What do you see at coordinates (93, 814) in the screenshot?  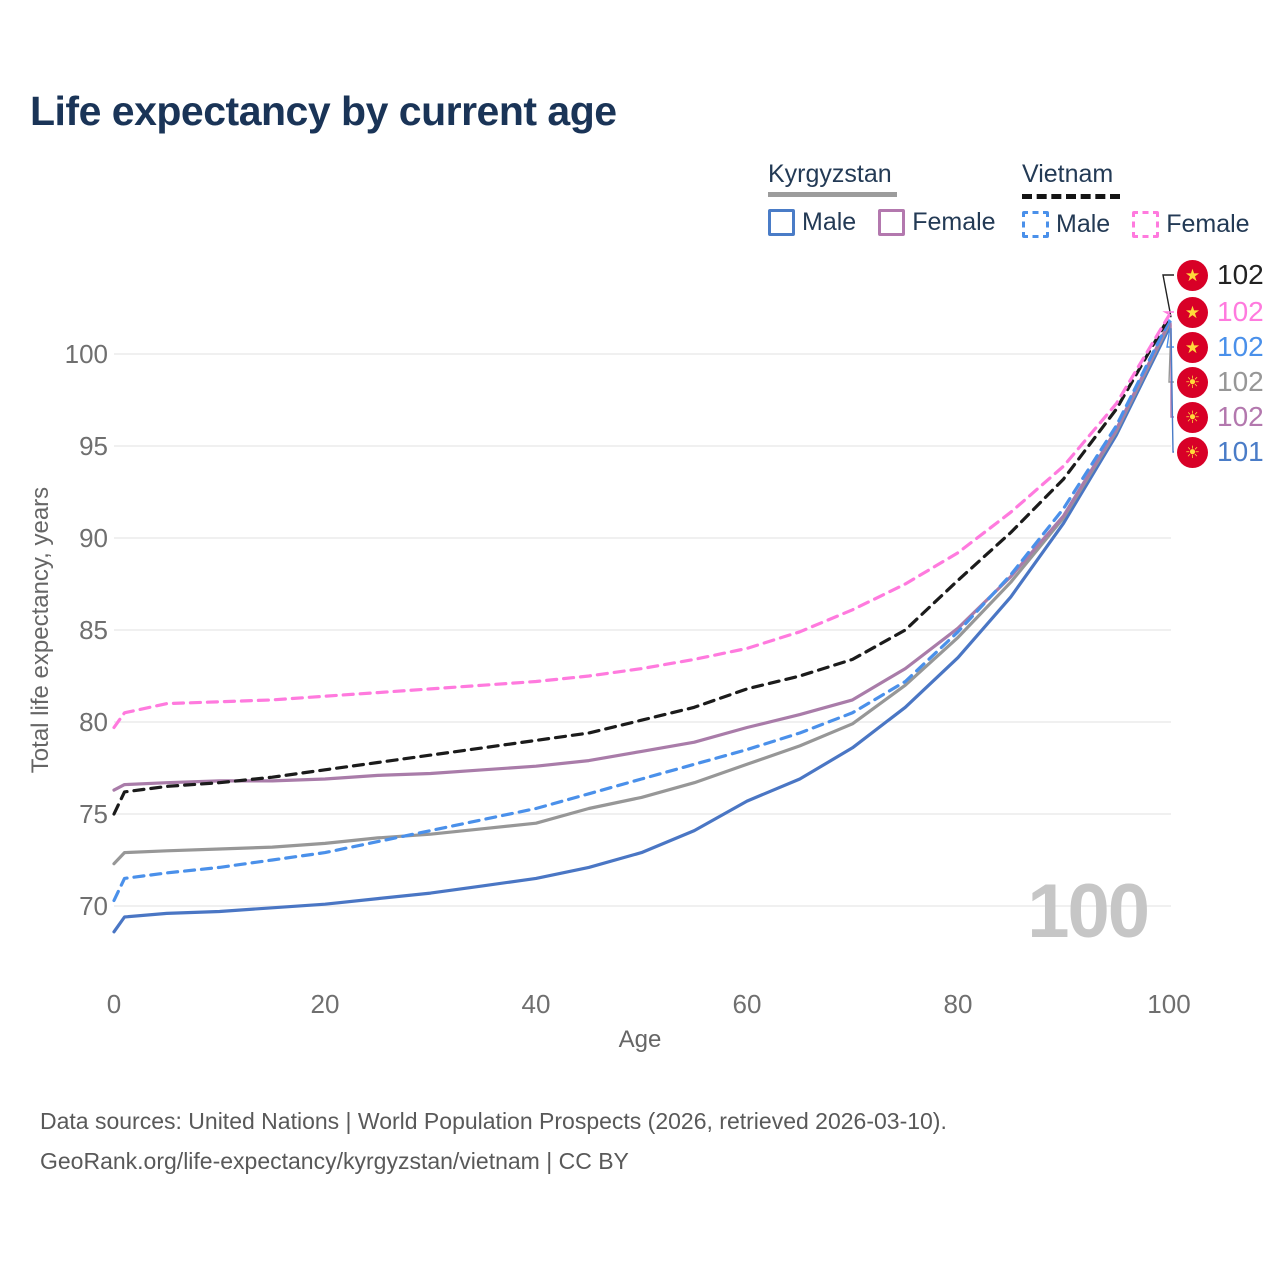 I see `y-tick-label: 75` at bounding box center [93, 814].